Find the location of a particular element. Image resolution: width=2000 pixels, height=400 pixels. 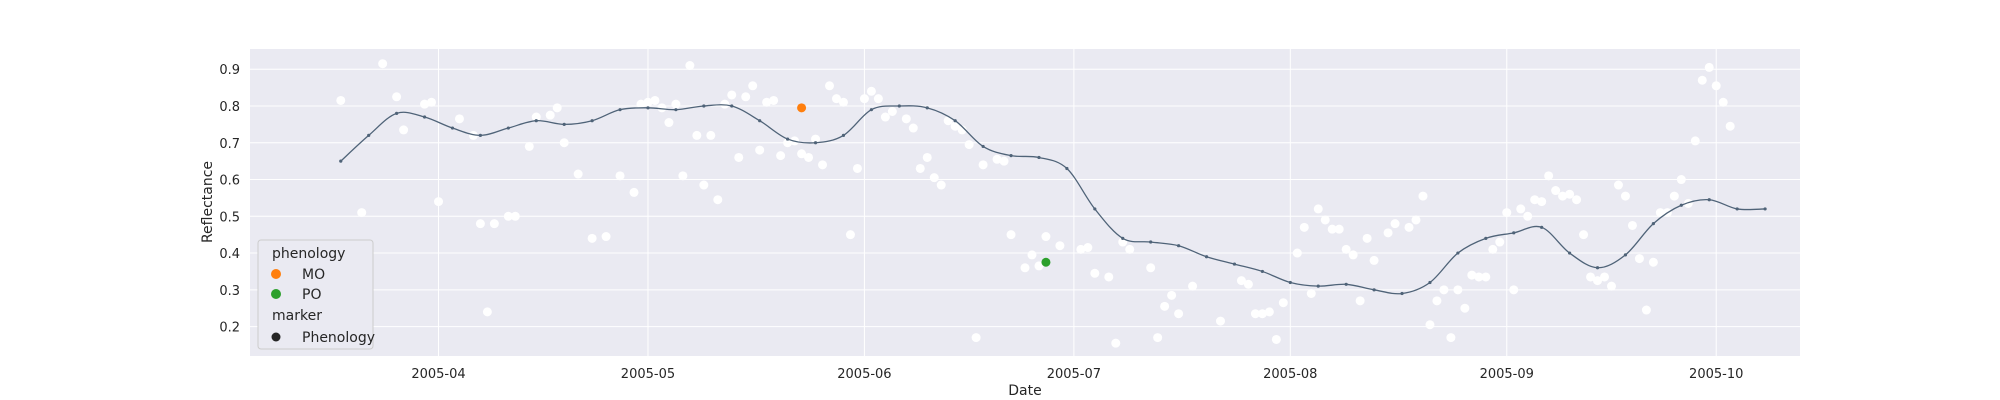

y-tick-label: 0.4 is located at coordinates (229, 254).